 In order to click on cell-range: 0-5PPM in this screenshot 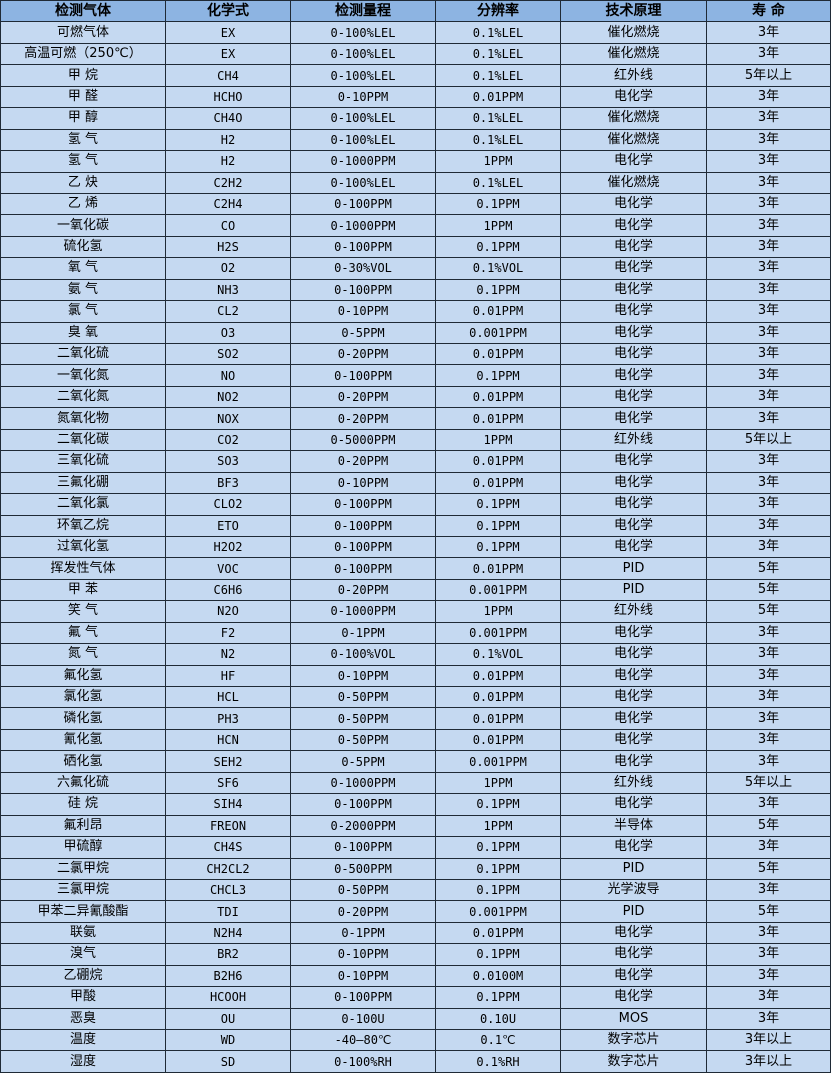, I will do `click(363, 333)`.